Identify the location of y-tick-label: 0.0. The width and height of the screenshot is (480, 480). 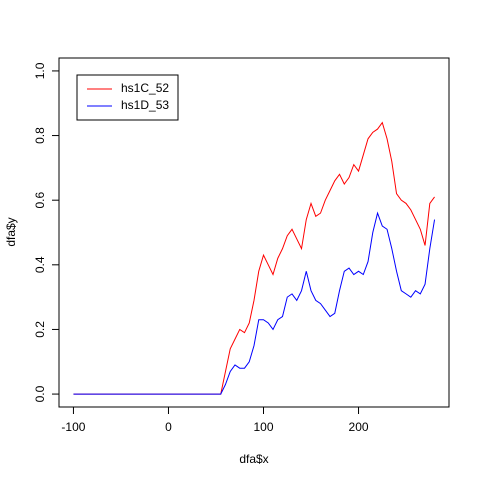
(40, 393).